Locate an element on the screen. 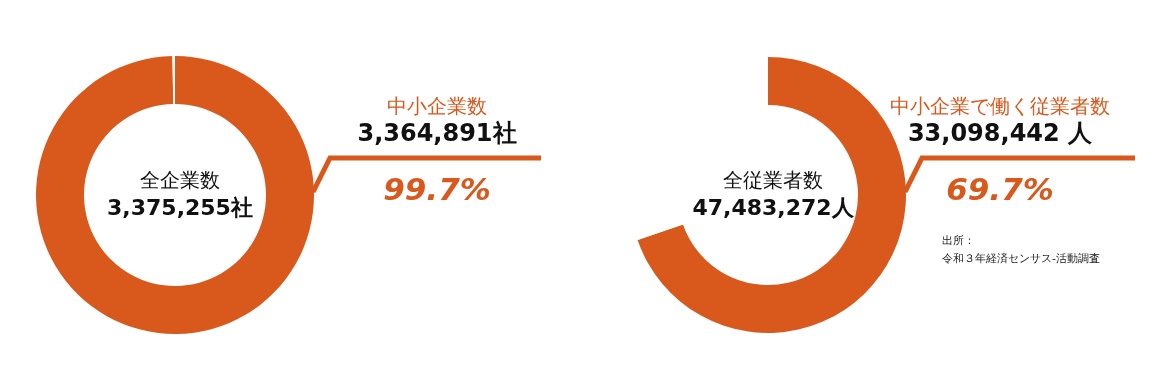  slice-label: 中小企業数 is located at coordinates (437, 106).